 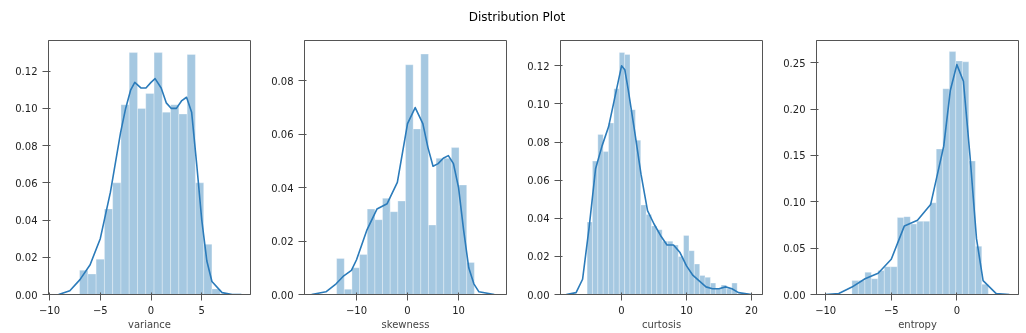 What do you see at coordinates (405, 324) in the screenshot?
I see `x-axis-title: skewness` at bounding box center [405, 324].